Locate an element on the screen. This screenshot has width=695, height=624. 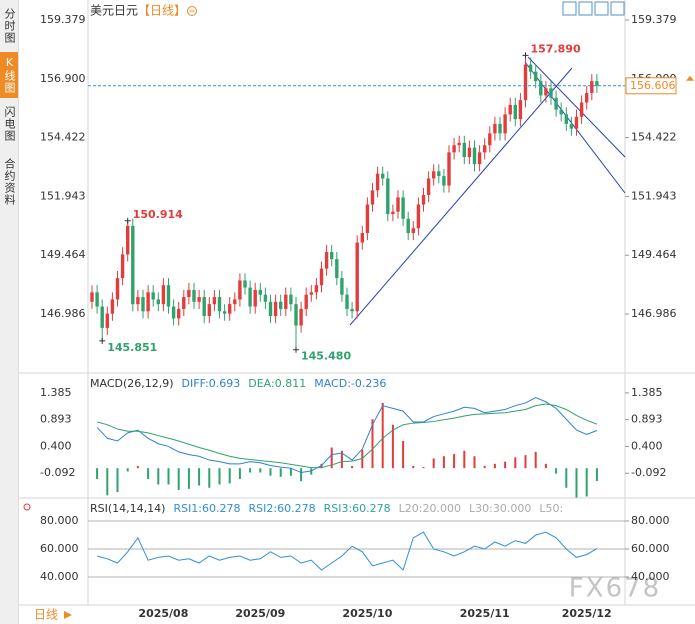
sidebar-tab: K线图 is located at coordinates (9, 75).